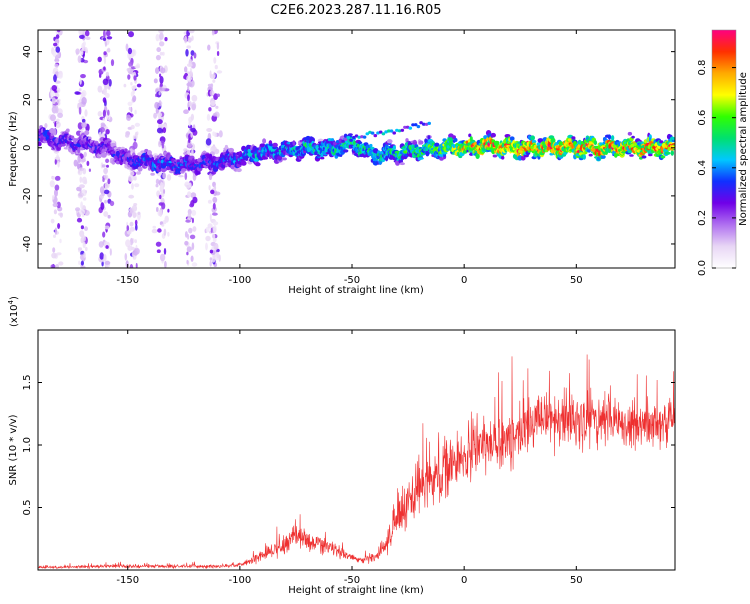 The height and width of the screenshot is (604, 750). Describe the element at coordinates (27, 244) in the screenshot. I see `spectrogram-y-tick-label: -40` at that location.